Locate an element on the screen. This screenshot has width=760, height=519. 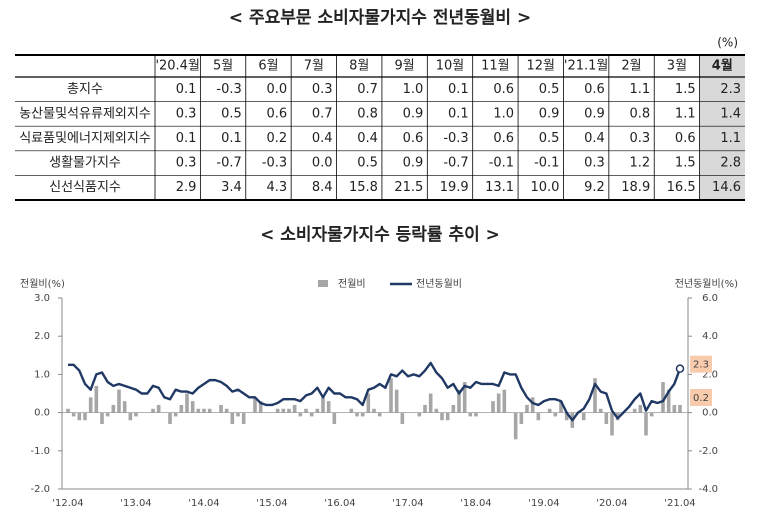
table-title: < 주요부문 소비자물가지수 전년동월비 > is located at coordinates (380, 18).